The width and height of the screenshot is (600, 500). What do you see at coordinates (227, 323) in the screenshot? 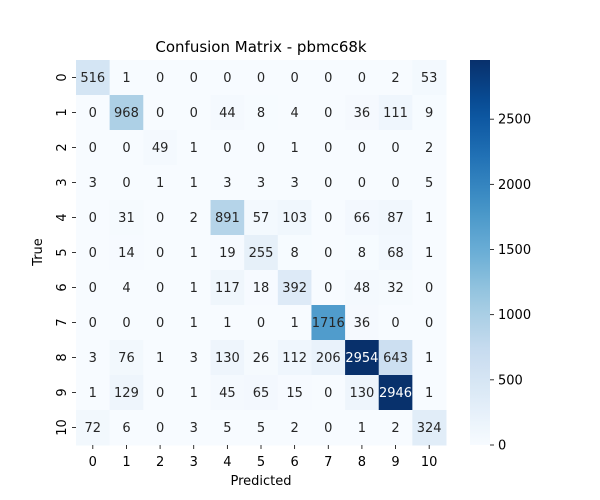
I see `cell-value-label-7-4: 1` at bounding box center [227, 323].